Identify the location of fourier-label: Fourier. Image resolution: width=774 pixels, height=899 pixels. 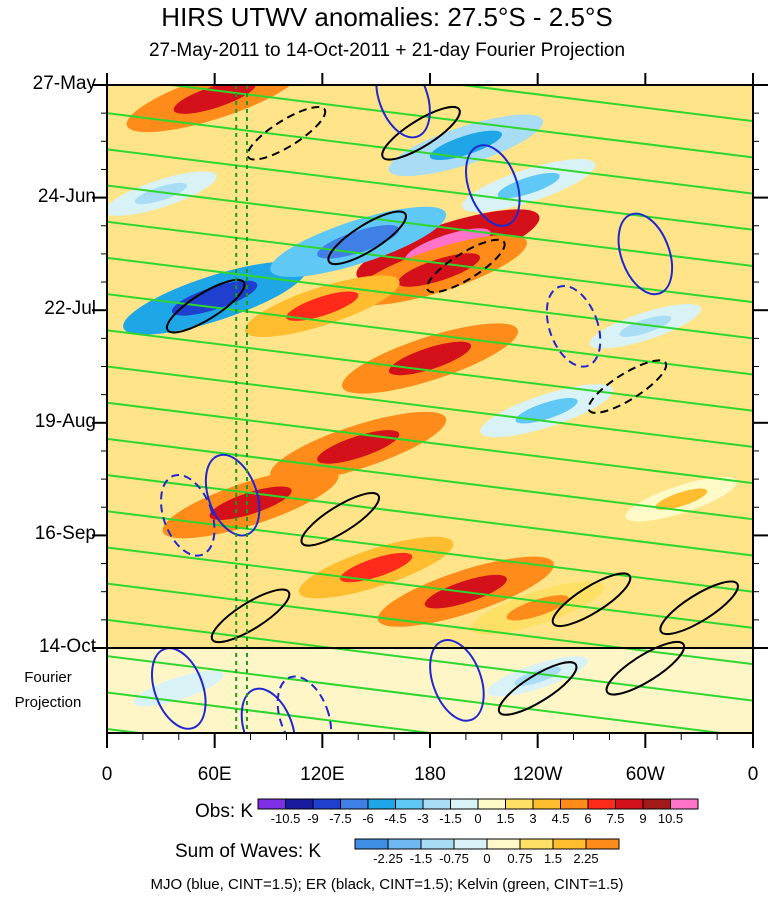
(48, 677).